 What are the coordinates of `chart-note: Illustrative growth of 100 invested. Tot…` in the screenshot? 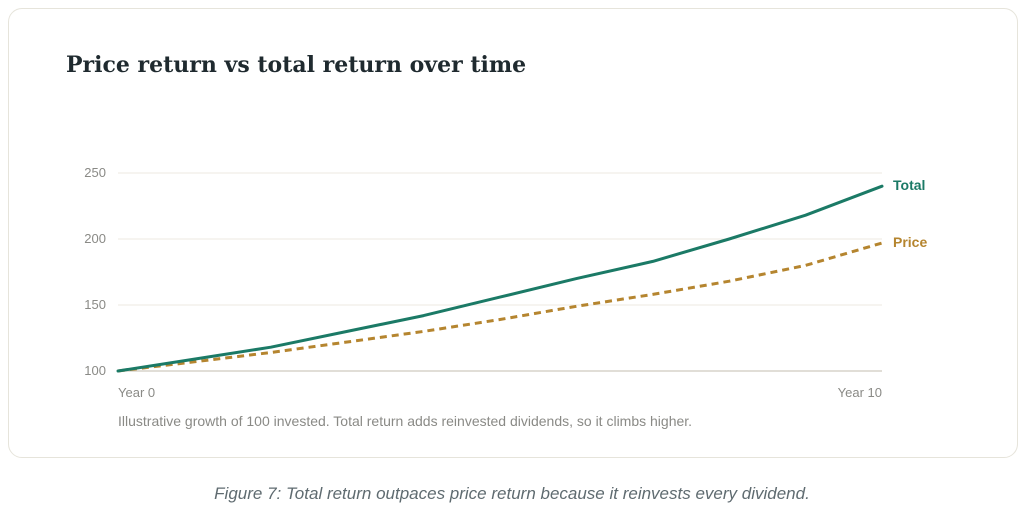 It's located at (405, 421).